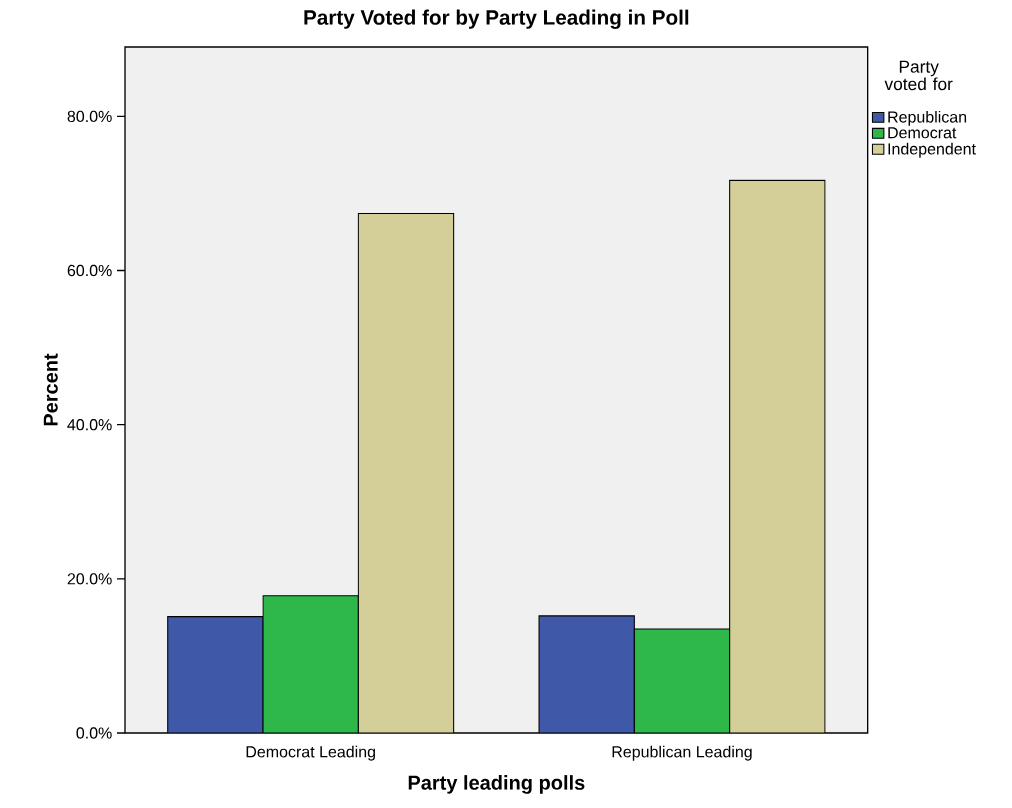 This screenshot has width=1012, height=808. What do you see at coordinates (496, 784) in the screenshot?
I see `x-axis-title: Party leading polls` at bounding box center [496, 784].